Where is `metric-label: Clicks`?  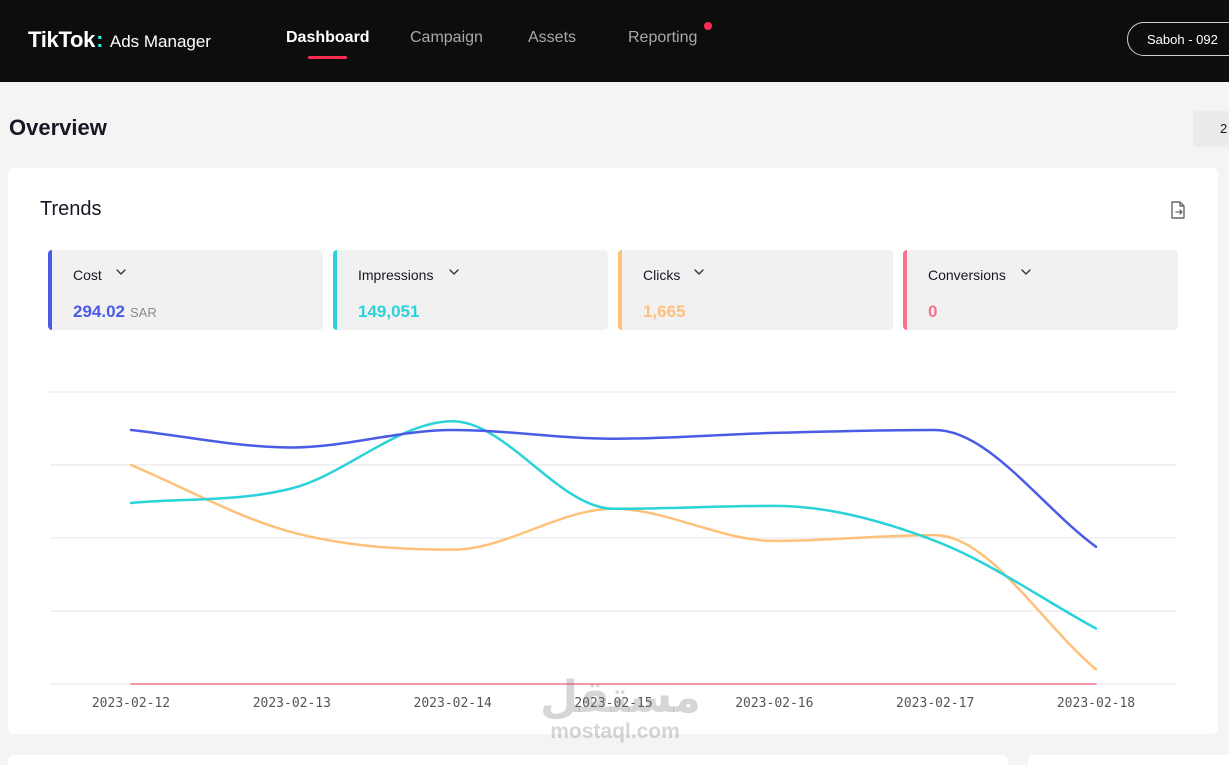 metric-label: Clicks is located at coordinates (662, 275).